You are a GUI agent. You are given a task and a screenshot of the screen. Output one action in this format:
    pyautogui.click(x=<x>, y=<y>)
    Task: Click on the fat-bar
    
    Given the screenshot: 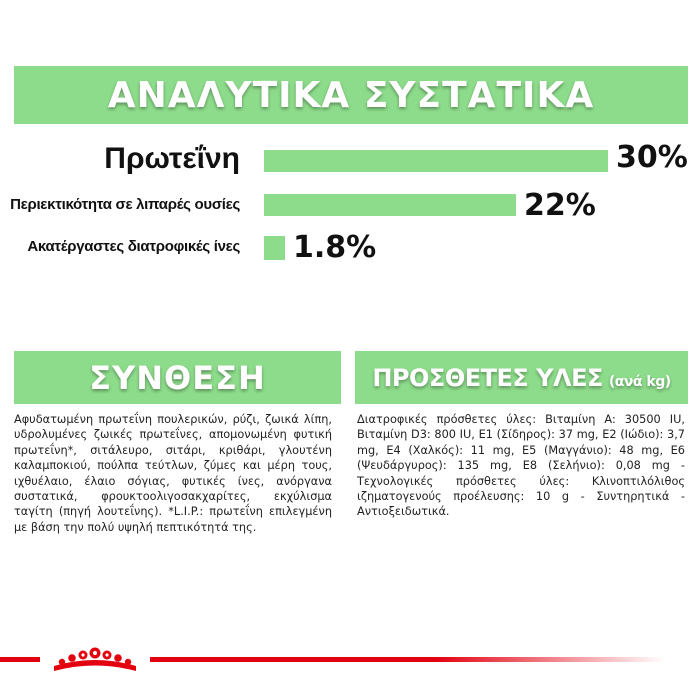 What is the action you would take?
    pyautogui.click(x=390, y=205)
    